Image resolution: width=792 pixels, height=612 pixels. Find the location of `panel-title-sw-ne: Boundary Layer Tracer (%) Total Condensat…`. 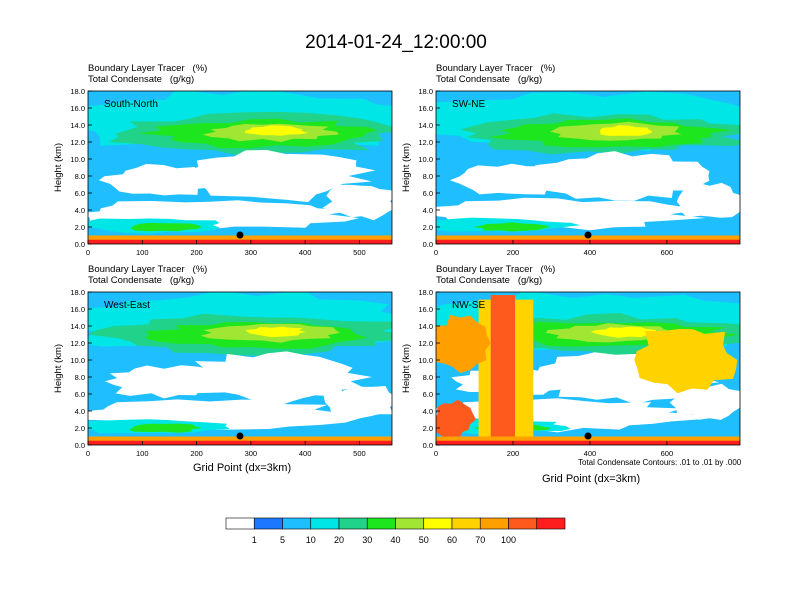

panel-title-sw-ne: Boundary Layer Tracer (%) Total Condensat… is located at coordinates (495, 74).